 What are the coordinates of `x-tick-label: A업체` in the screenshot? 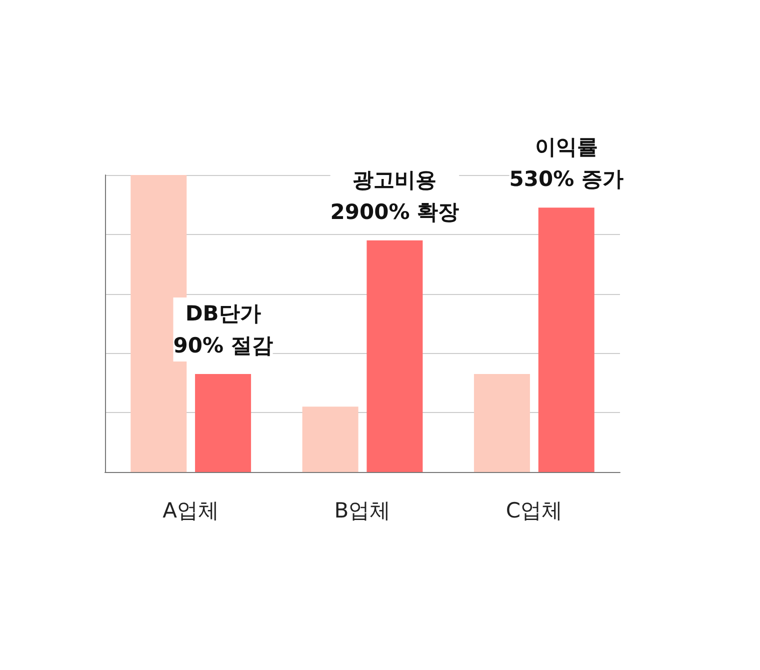 It's located at (191, 510).